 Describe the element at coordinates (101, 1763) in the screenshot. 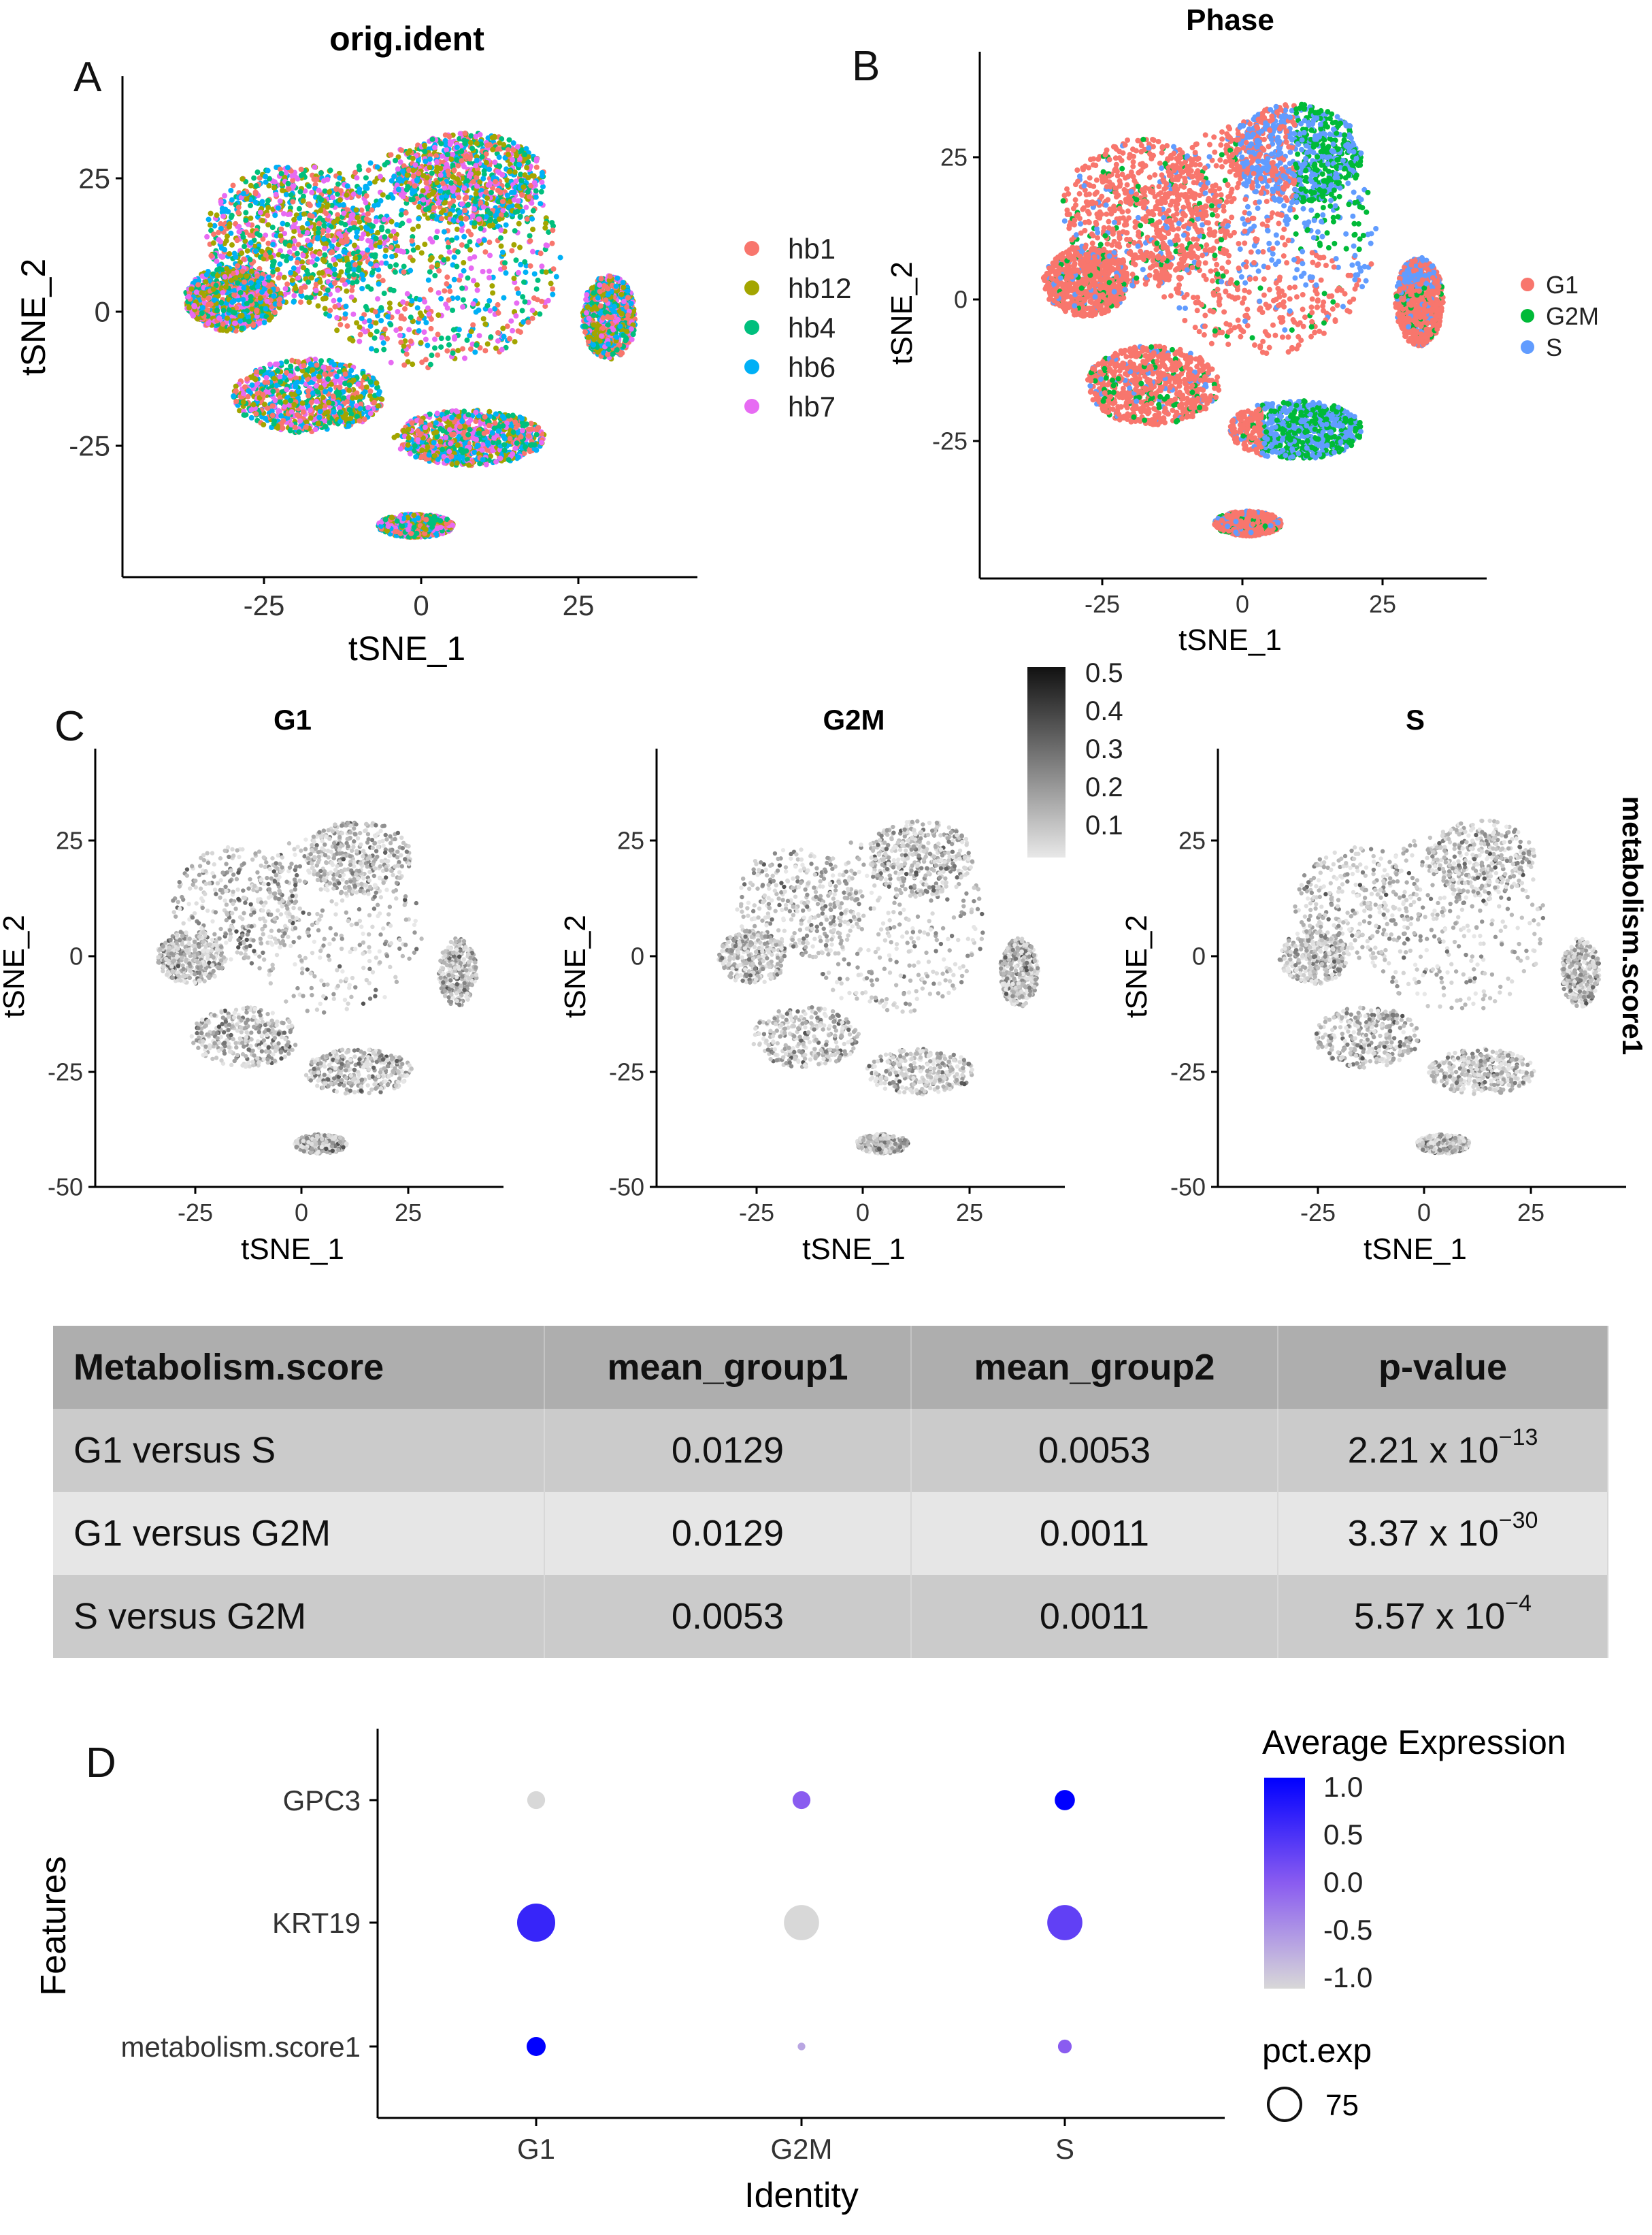

I see `panel-letter-d: D` at that location.